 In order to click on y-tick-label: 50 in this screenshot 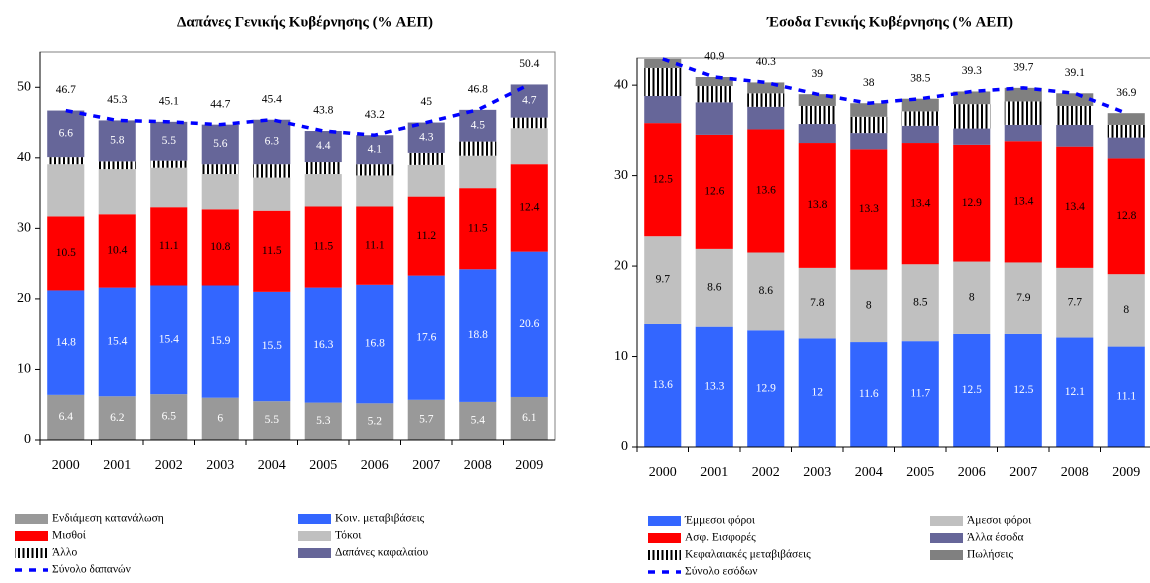, I will do `click(24, 86)`.